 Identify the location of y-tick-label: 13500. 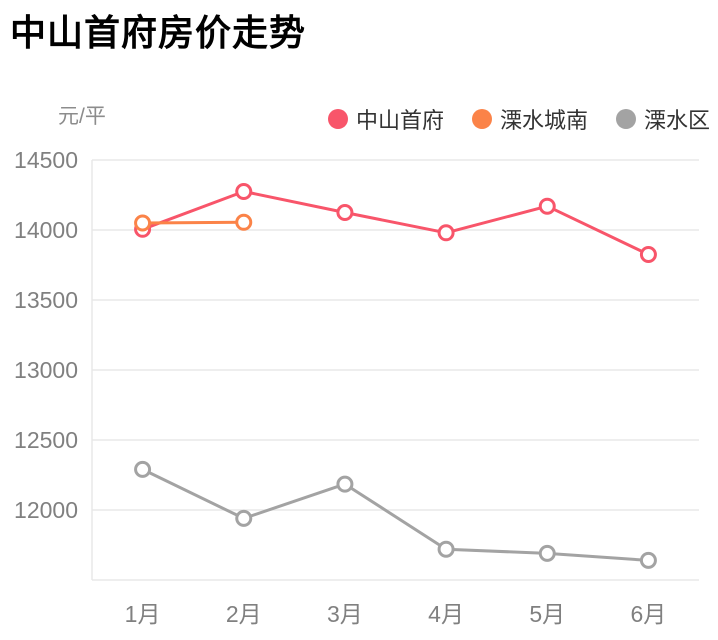
(46, 300).